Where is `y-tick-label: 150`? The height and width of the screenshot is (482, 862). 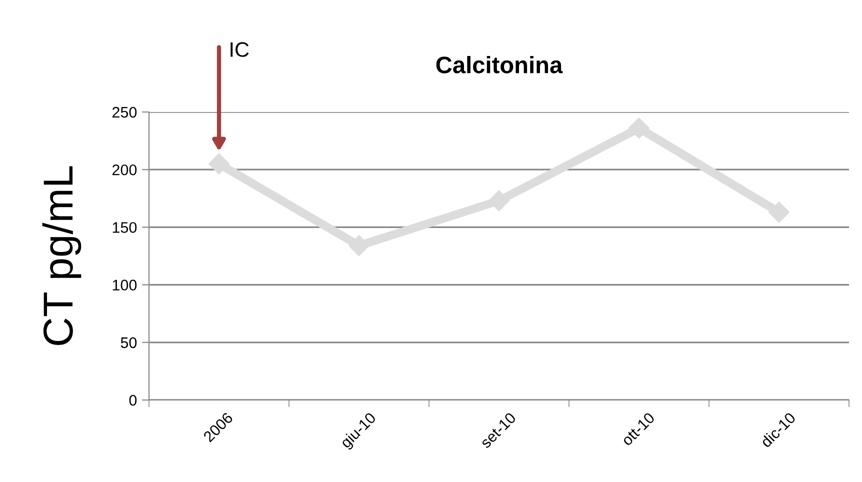
y-tick-label: 150 is located at coordinates (124, 227).